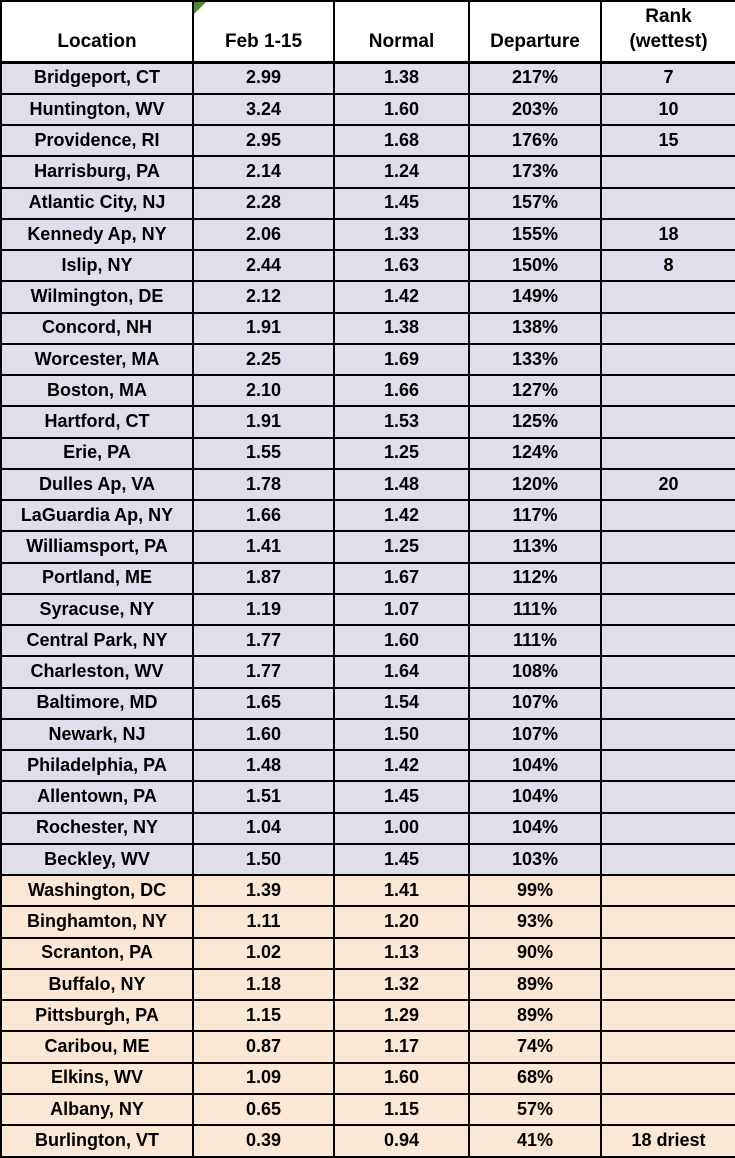 The image size is (735, 1158). I want to click on cell-feb-1-15: 1.48, so click(263, 766).